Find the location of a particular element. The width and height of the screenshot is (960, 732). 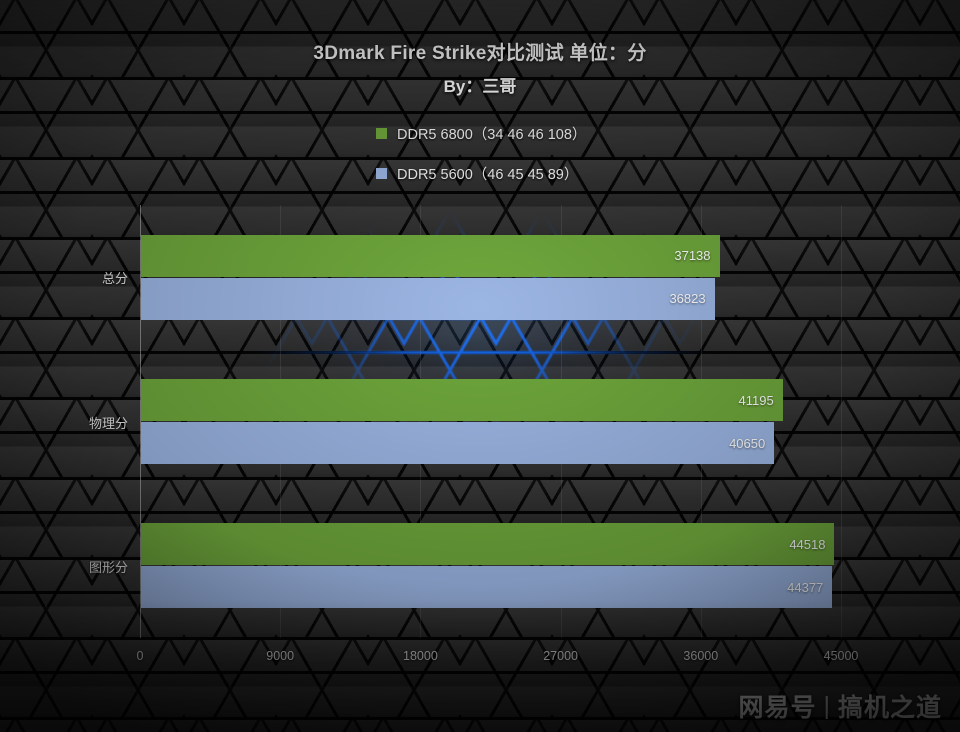

bar-图形分-series-1: 44377 is located at coordinates (487, 587).